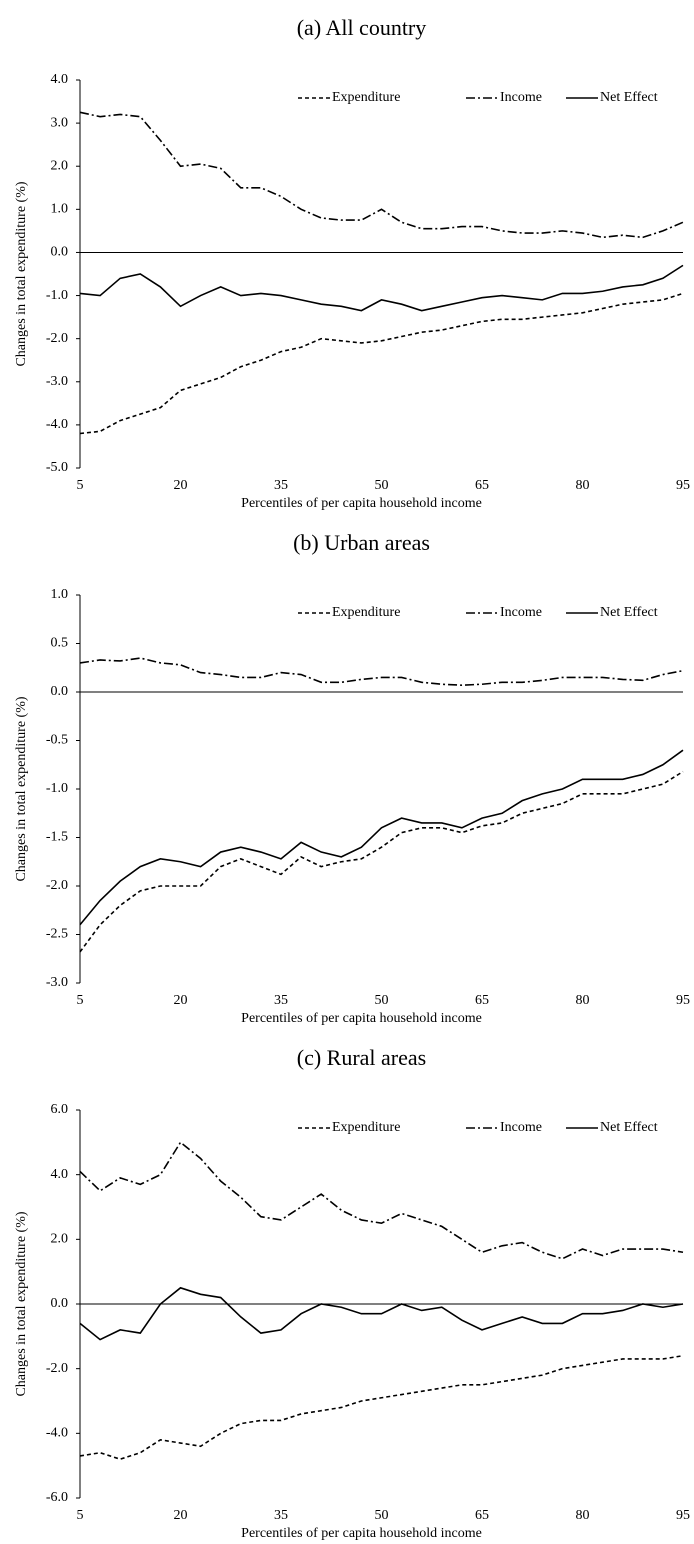  What do you see at coordinates (57, 740) in the screenshot?
I see `y-tick-label: -0.5` at bounding box center [57, 740].